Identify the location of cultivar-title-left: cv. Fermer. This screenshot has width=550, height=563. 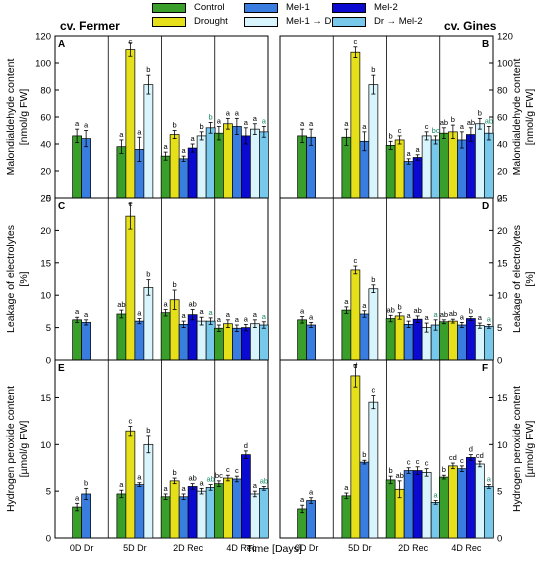
(90, 26).